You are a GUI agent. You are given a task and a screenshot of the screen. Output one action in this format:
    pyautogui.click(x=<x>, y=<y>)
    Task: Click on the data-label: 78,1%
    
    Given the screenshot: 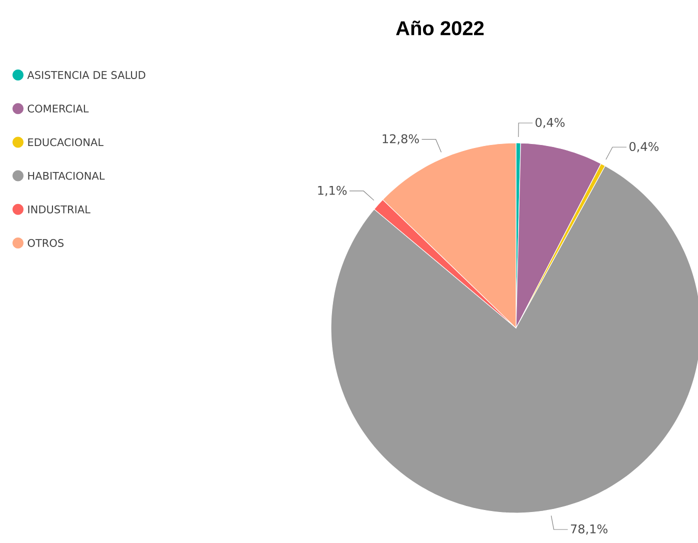 What is the action you would take?
    pyautogui.click(x=589, y=529)
    